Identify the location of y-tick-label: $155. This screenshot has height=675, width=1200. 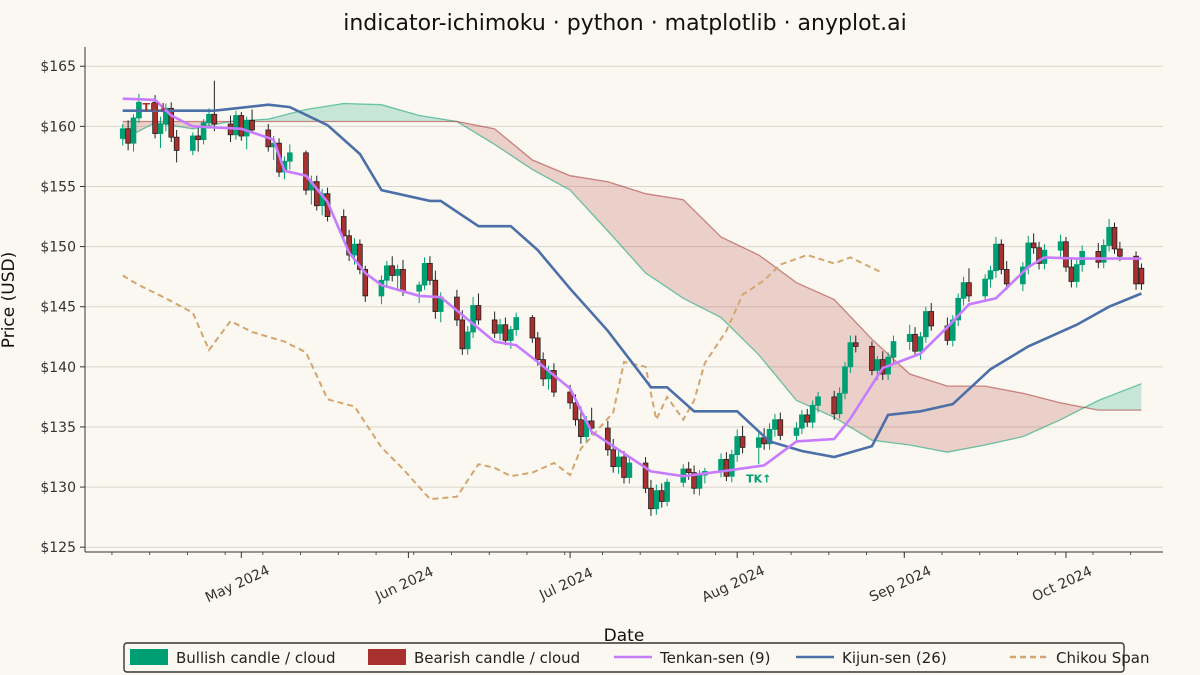
(58, 187).